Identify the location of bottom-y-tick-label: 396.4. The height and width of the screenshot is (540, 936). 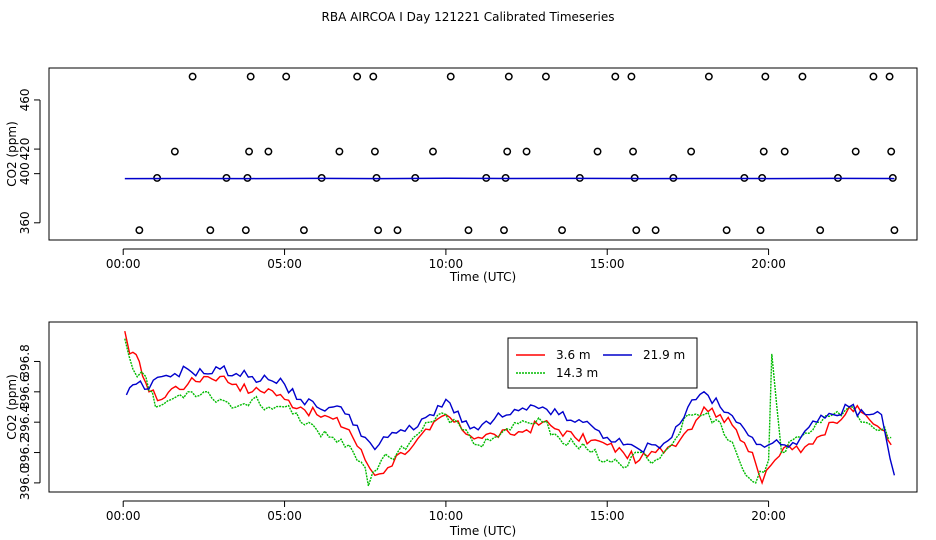
(25, 422).